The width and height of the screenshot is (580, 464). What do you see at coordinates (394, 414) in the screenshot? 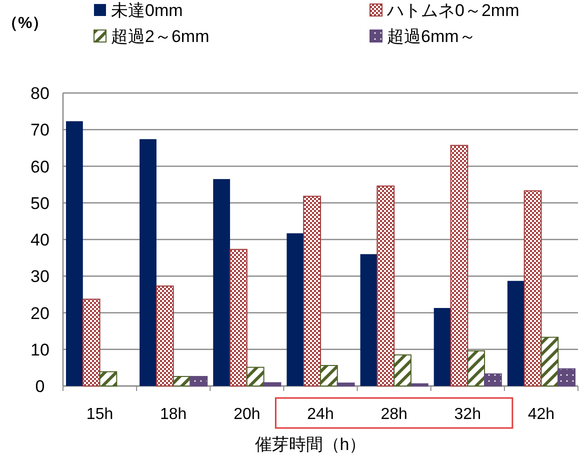
I see `x-tick-label: 28h` at bounding box center [394, 414].